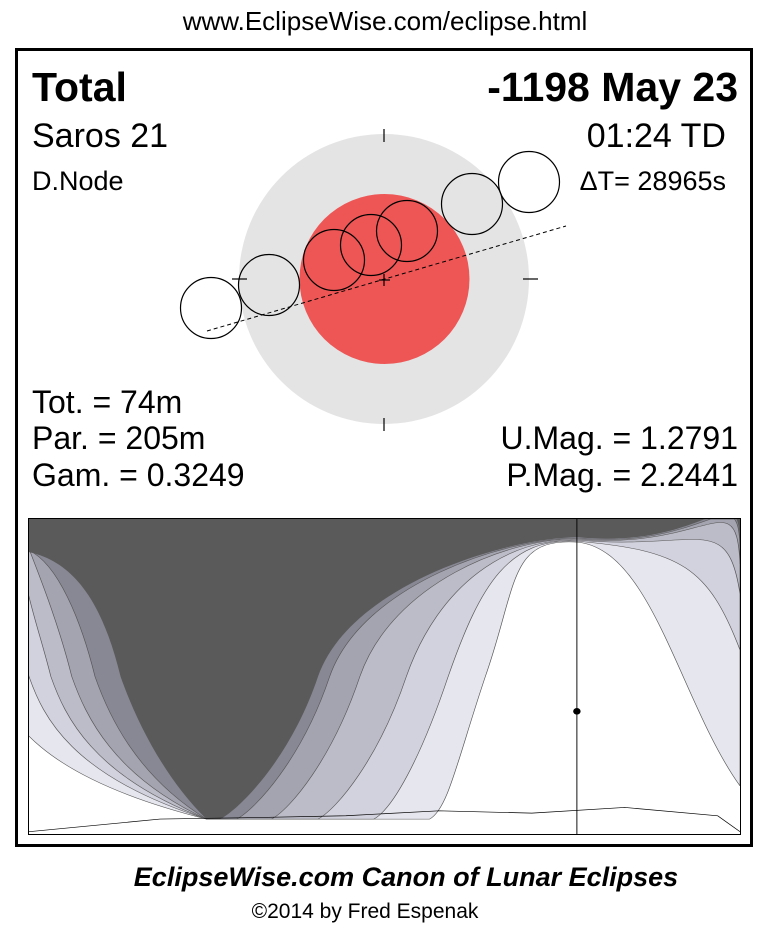 This screenshot has height=940, width=770. I want to click on antarctica-coastline, so click(384, 820).